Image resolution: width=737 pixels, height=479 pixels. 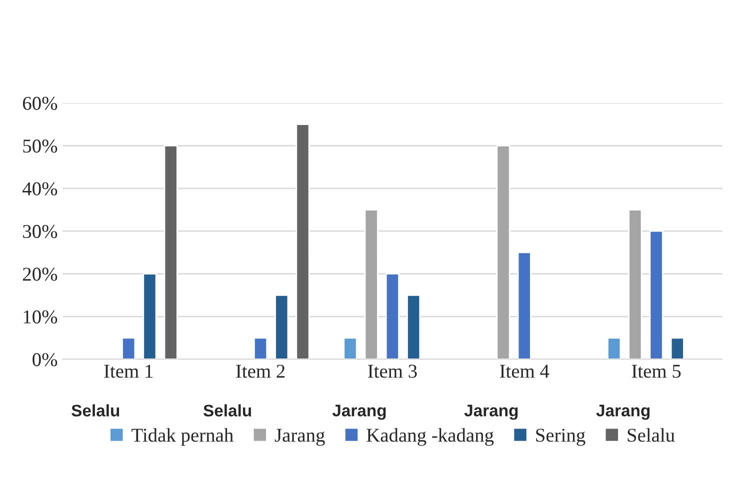 I want to click on y-tick-label: 60%, so click(x=40, y=103).